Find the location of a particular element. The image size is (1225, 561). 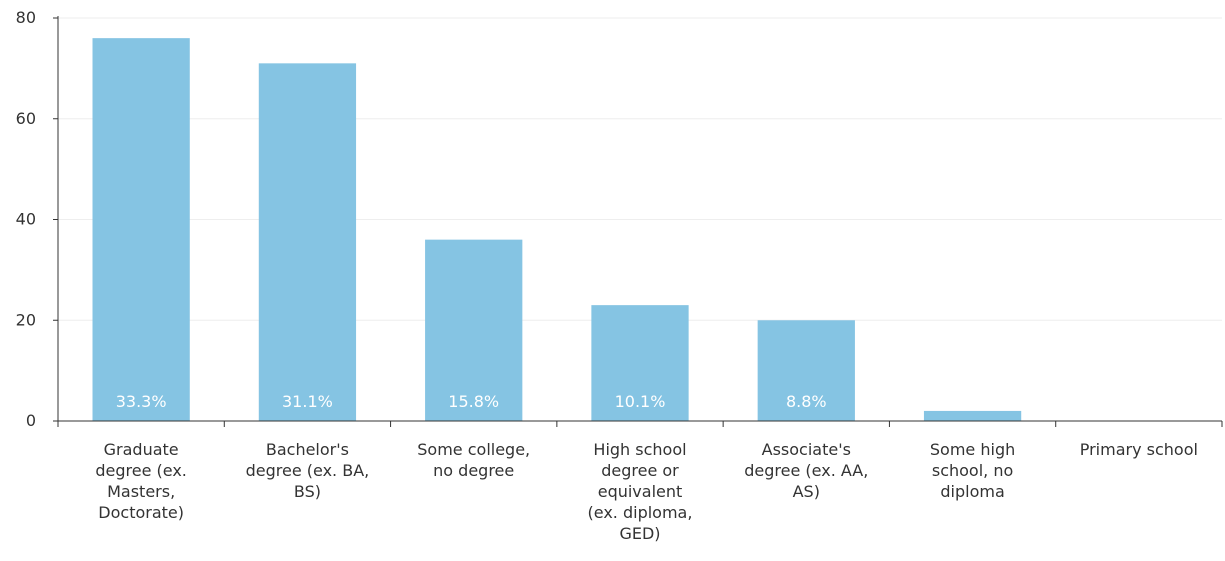

x-tick-label-line: BS) is located at coordinates (307, 491).